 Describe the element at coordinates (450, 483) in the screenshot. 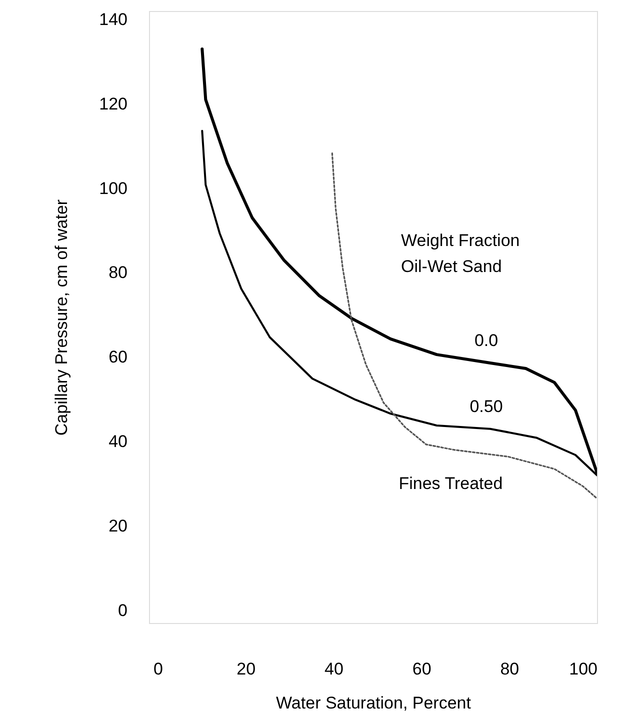

I see `series-label: Fines Treated` at that location.